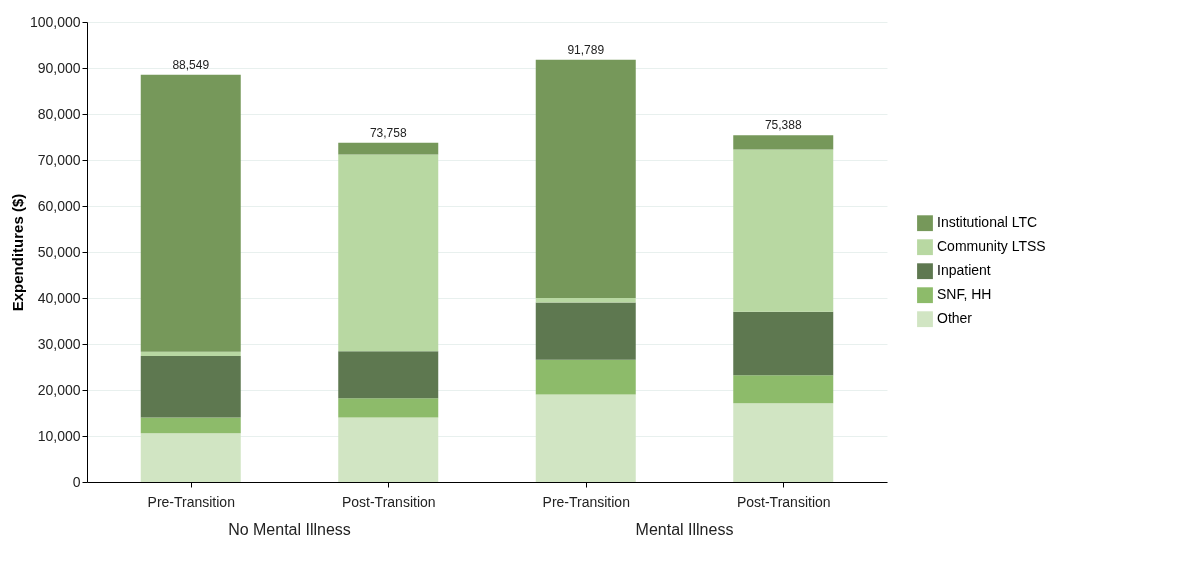 This screenshot has width=1199, height=587. What do you see at coordinates (586, 49) in the screenshot?
I see `total-label: 91,789` at bounding box center [586, 49].